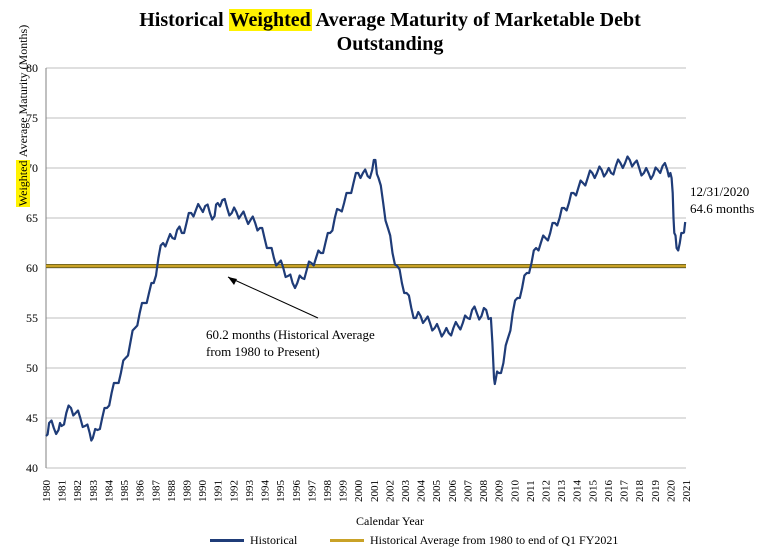 The height and width of the screenshot is (552, 780). Describe the element at coordinates (23, 92) in the screenshot. I see `ylabel-rest: Average Maturity (Months)` at that location.